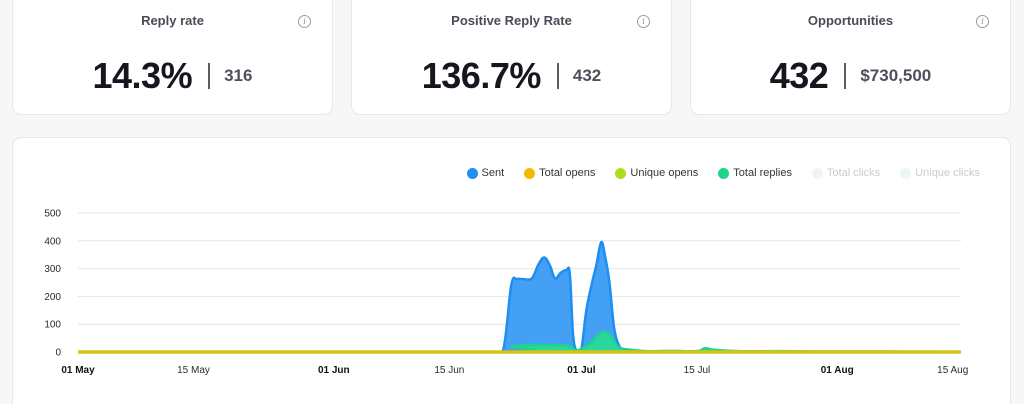  Describe the element at coordinates (78, 370) in the screenshot. I see `x-tick-label: 01 May` at that location.